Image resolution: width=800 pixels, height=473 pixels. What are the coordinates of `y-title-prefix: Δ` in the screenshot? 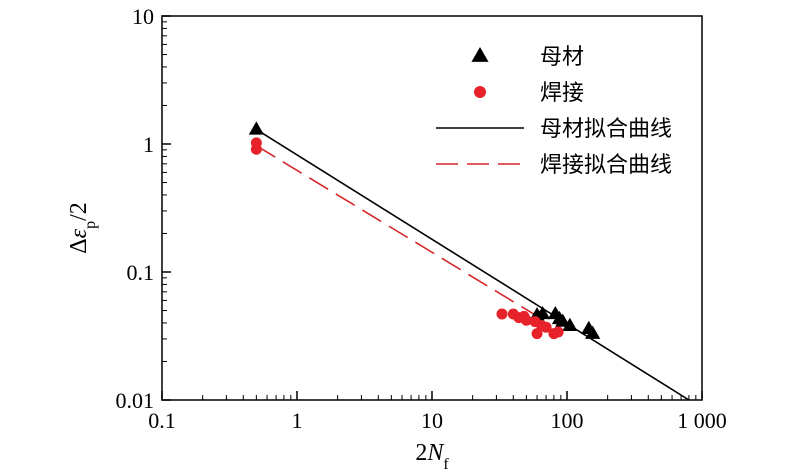 It's located at (79, 245).